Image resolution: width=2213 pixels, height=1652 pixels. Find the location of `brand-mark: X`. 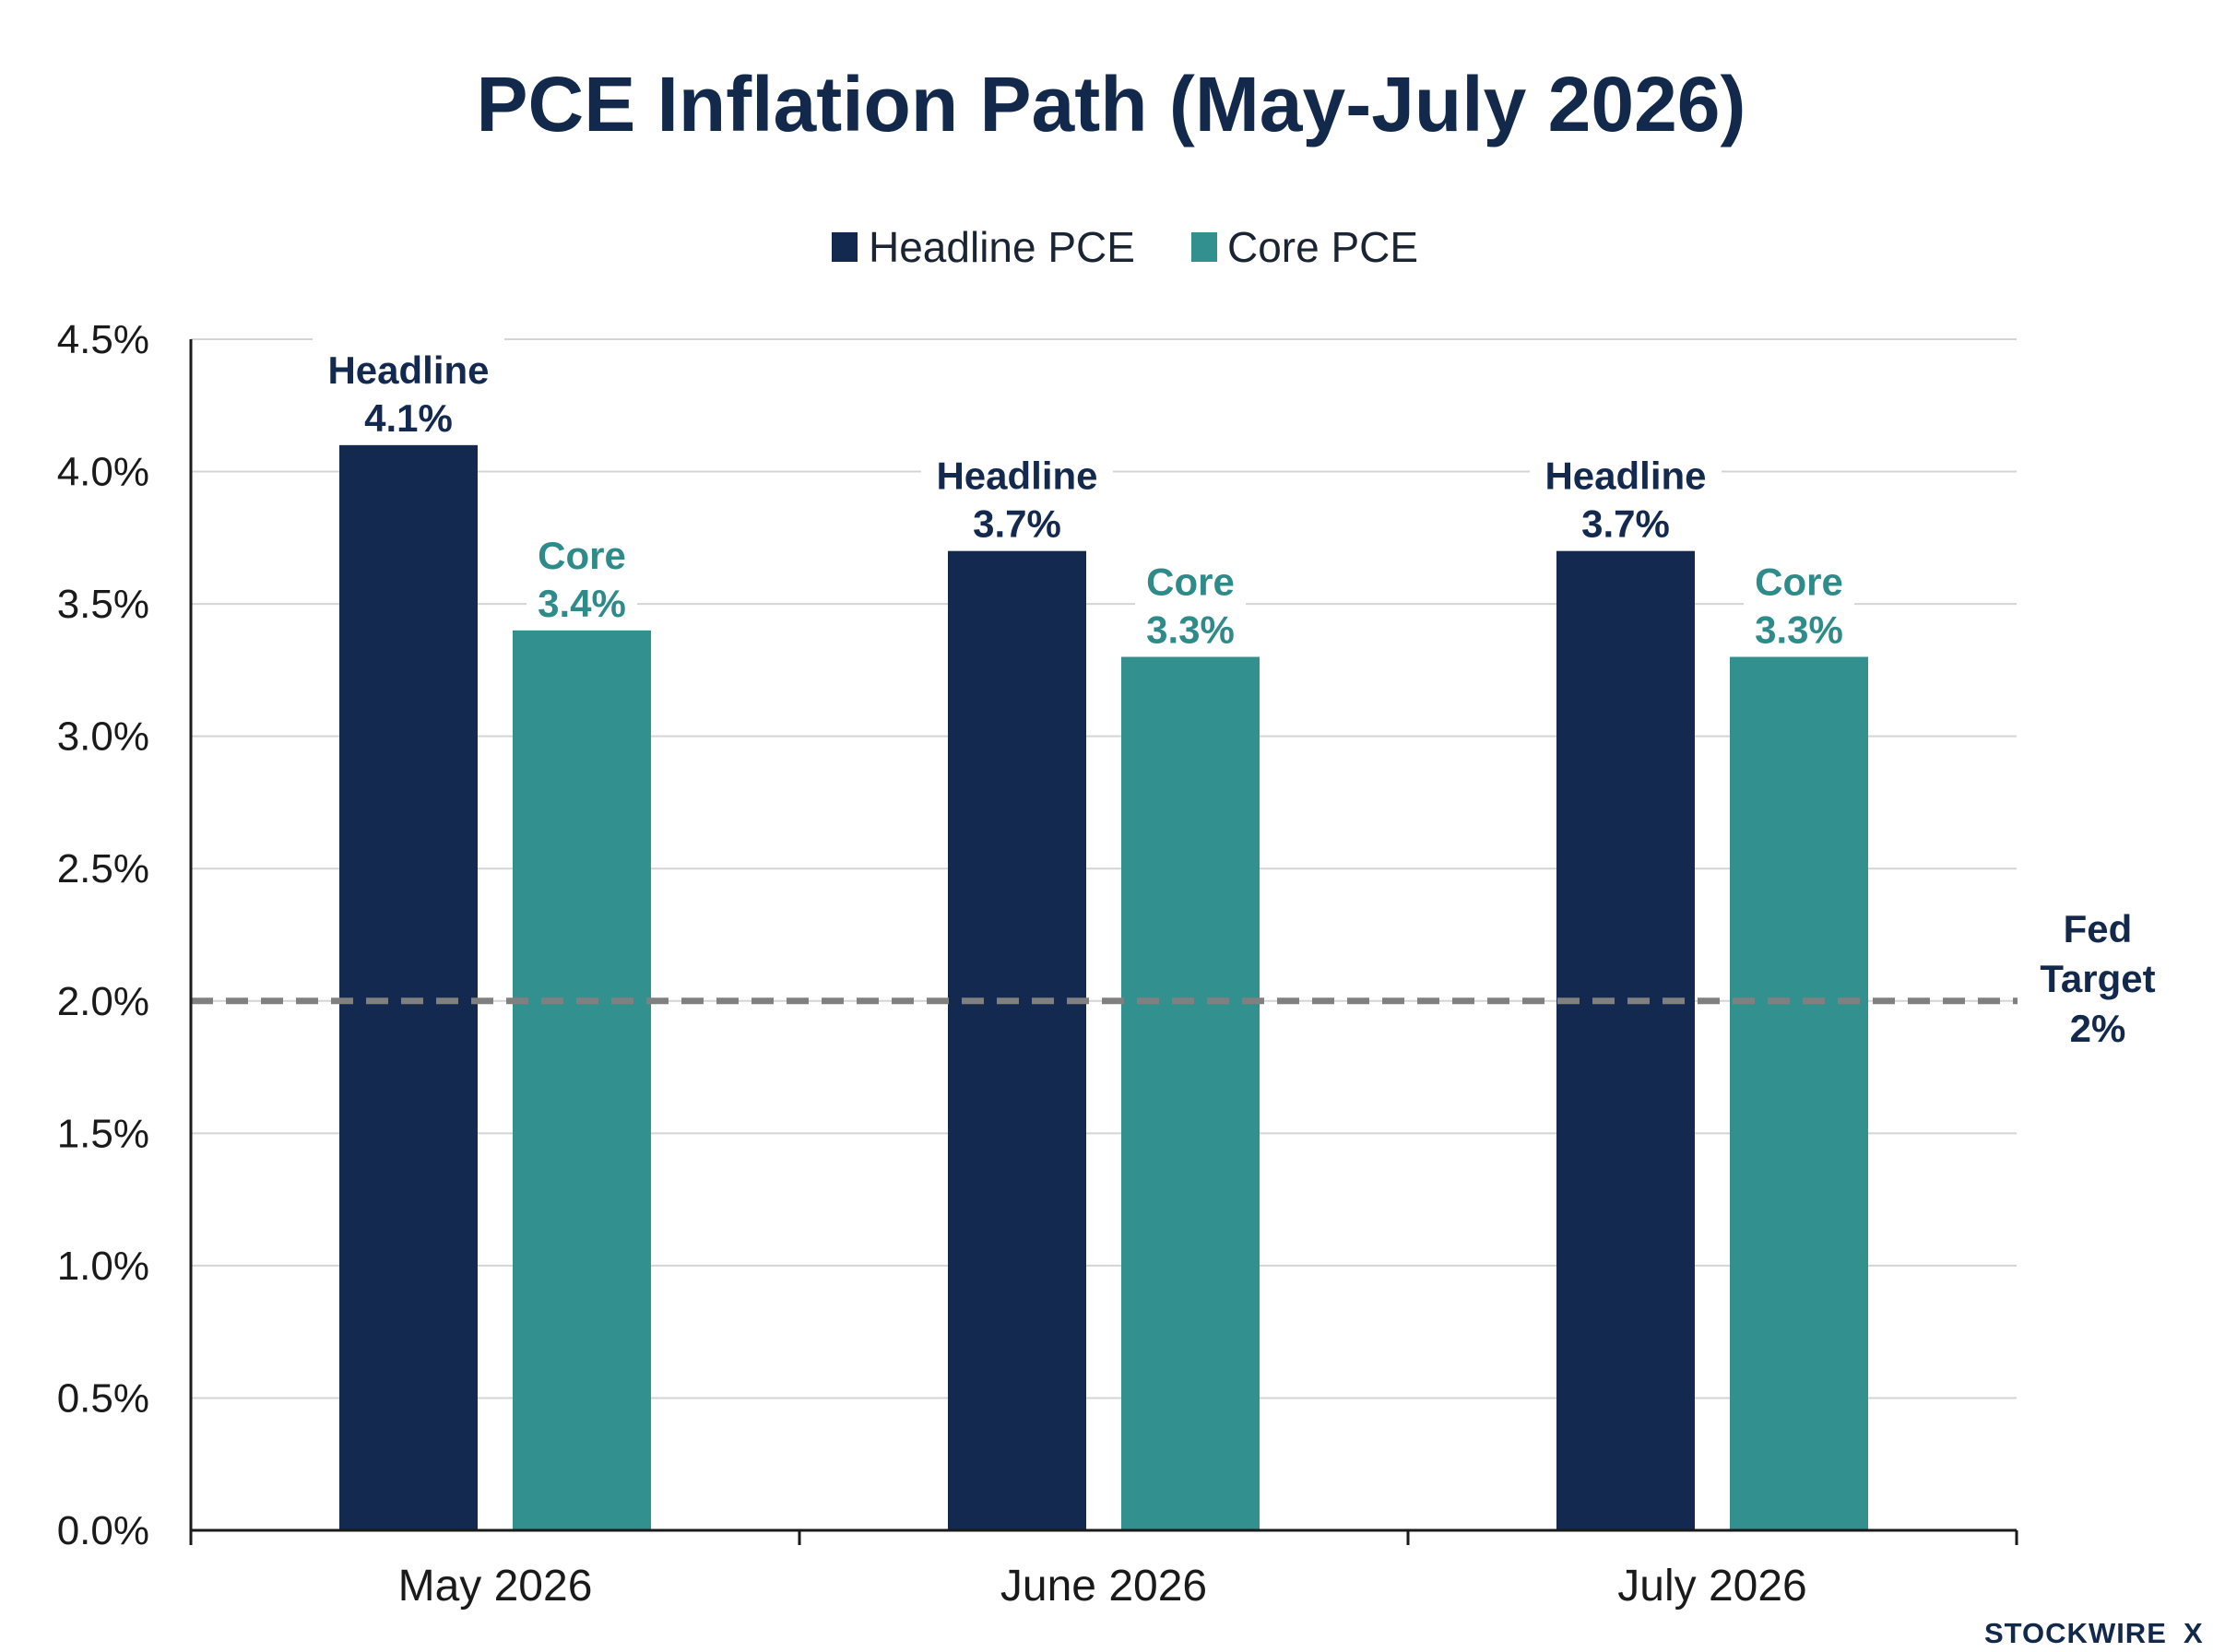

brand-mark: X is located at coordinates (2193, 1633).